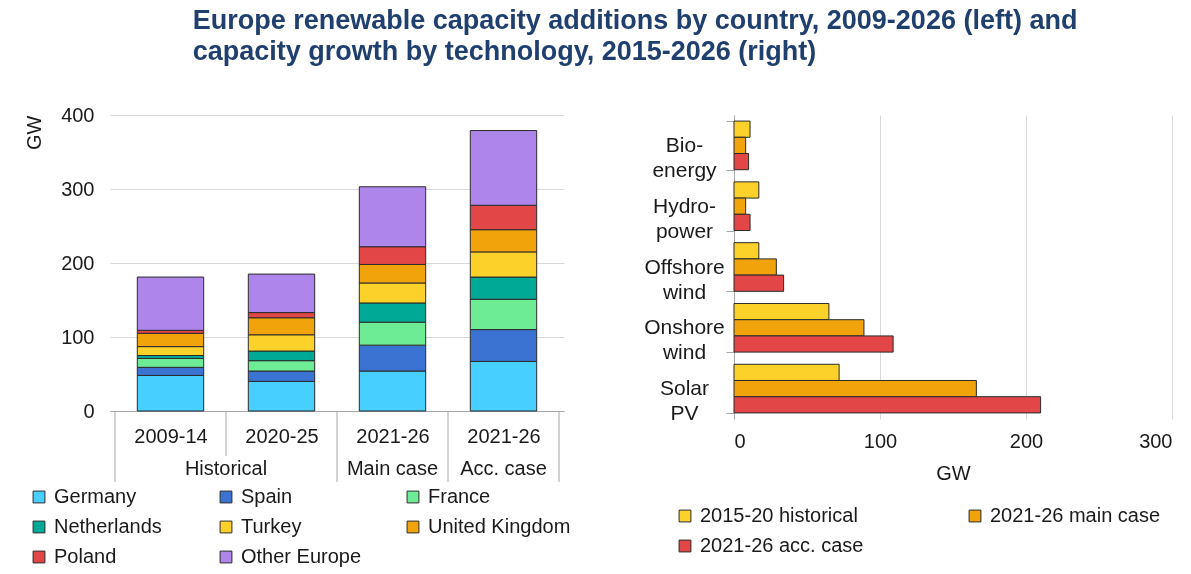 This screenshot has height=574, width=1191. Describe the element at coordinates (95, 496) in the screenshot. I see `legend-label: Germany` at that location.